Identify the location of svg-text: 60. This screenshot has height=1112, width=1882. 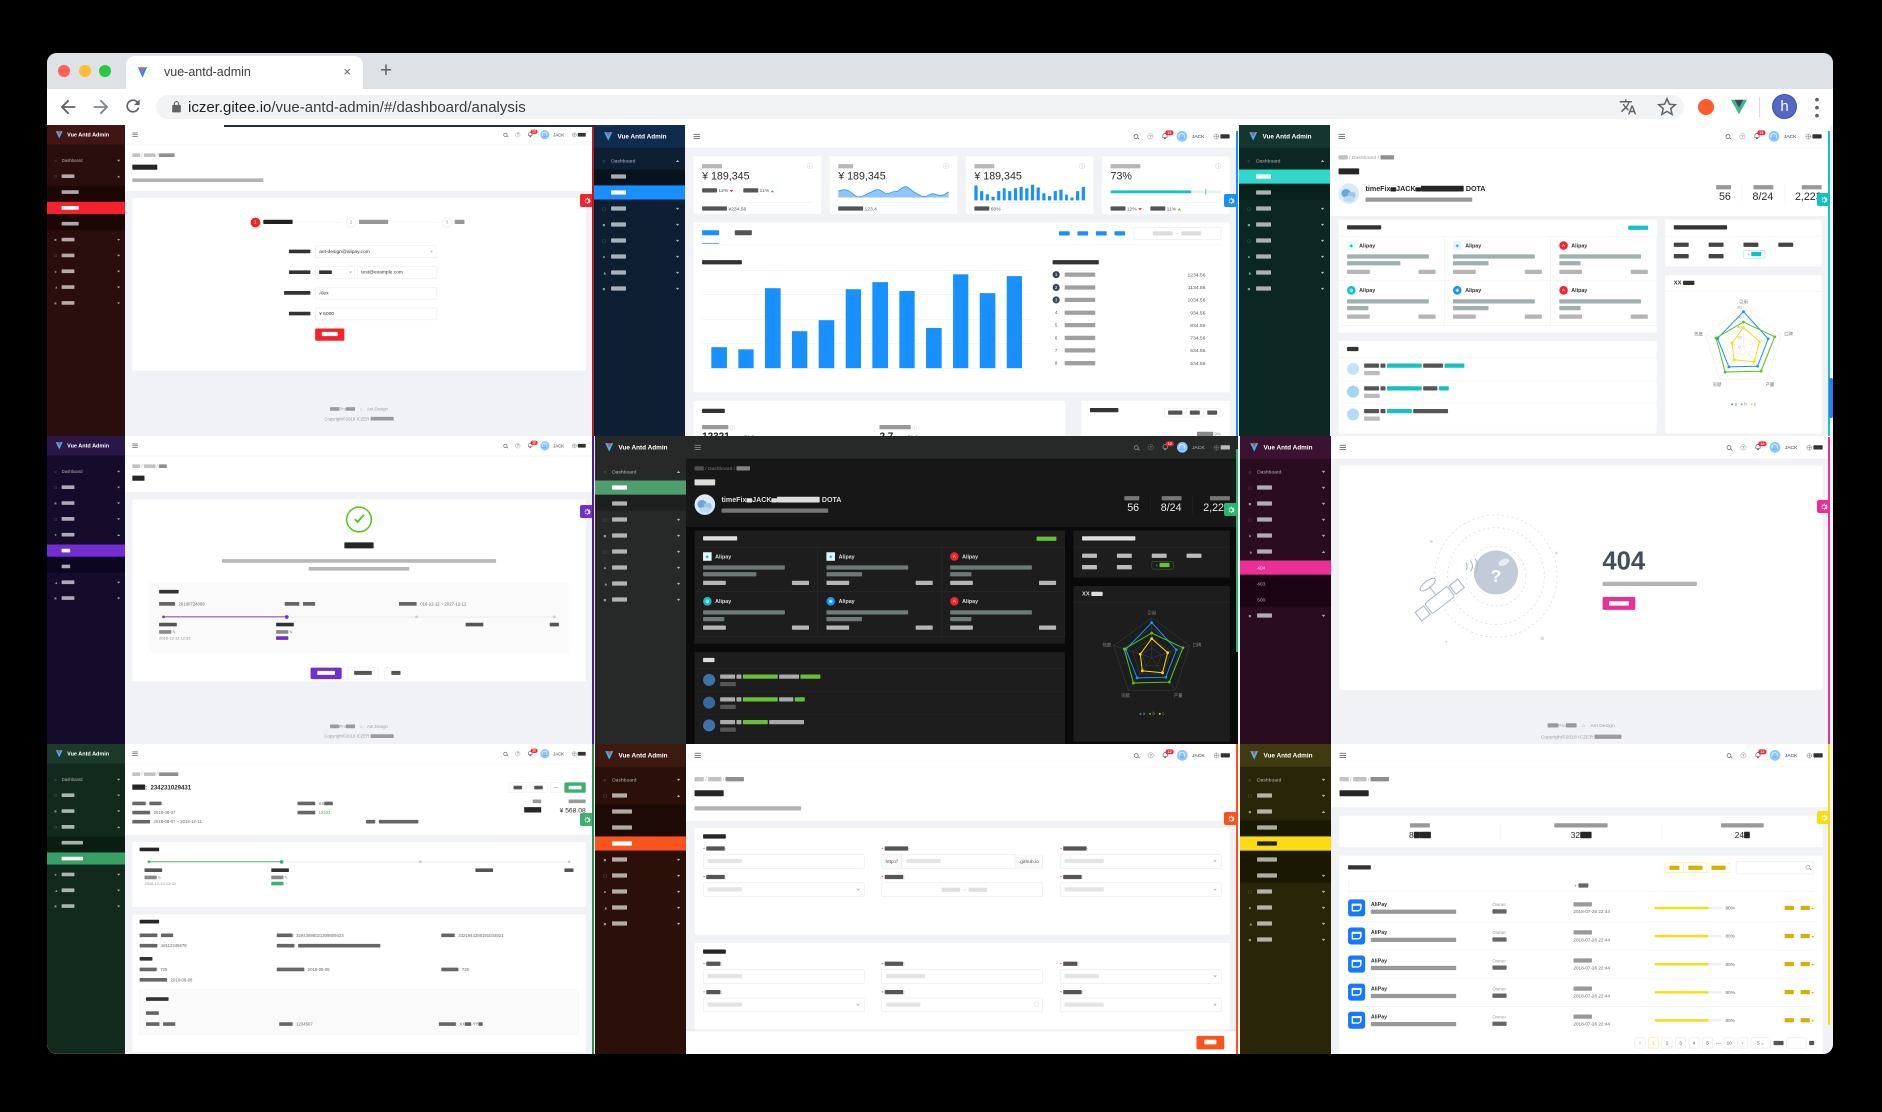
(1739, 316).